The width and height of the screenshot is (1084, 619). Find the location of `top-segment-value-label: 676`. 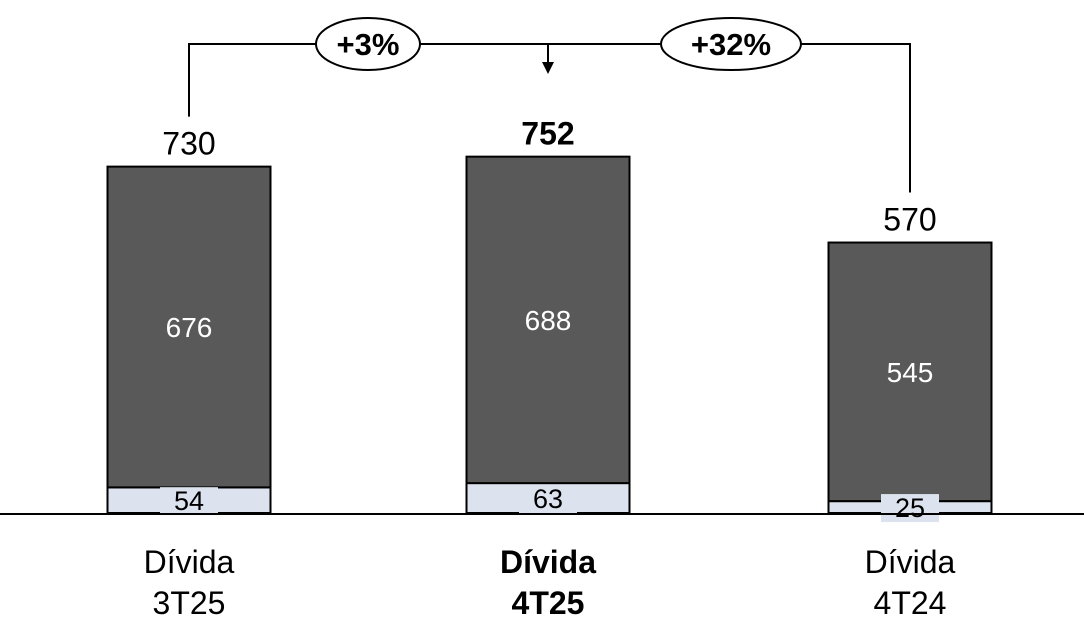

top-segment-value-label: 676 is located at coordinates (189, 327).